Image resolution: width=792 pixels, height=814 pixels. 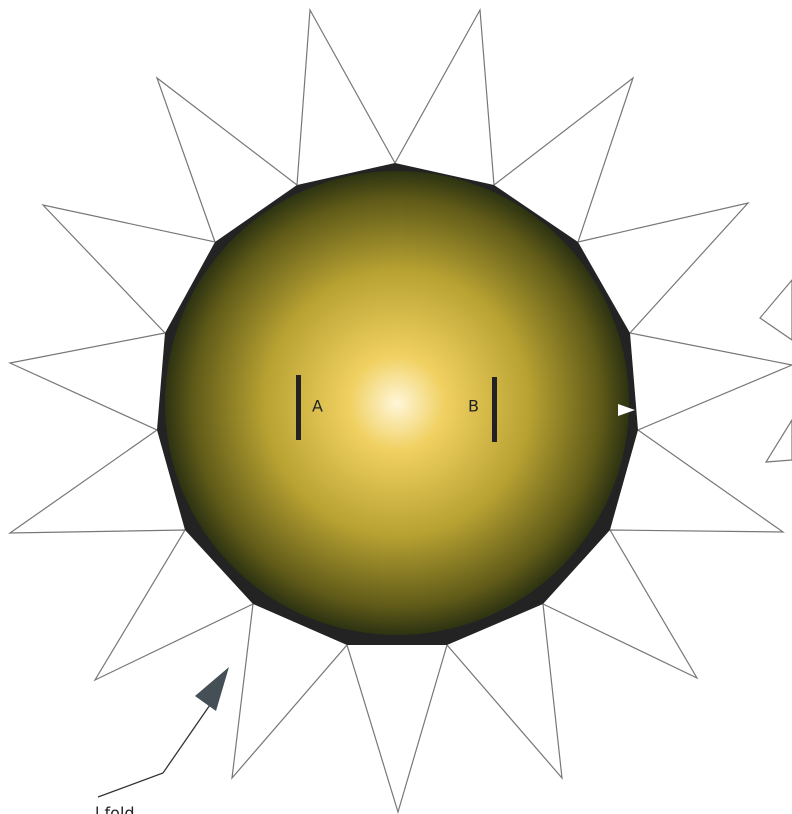 What do you see at coordinates (298, 407) in the screenshot?
I see `marker-a` at bounding box center [298, 407].